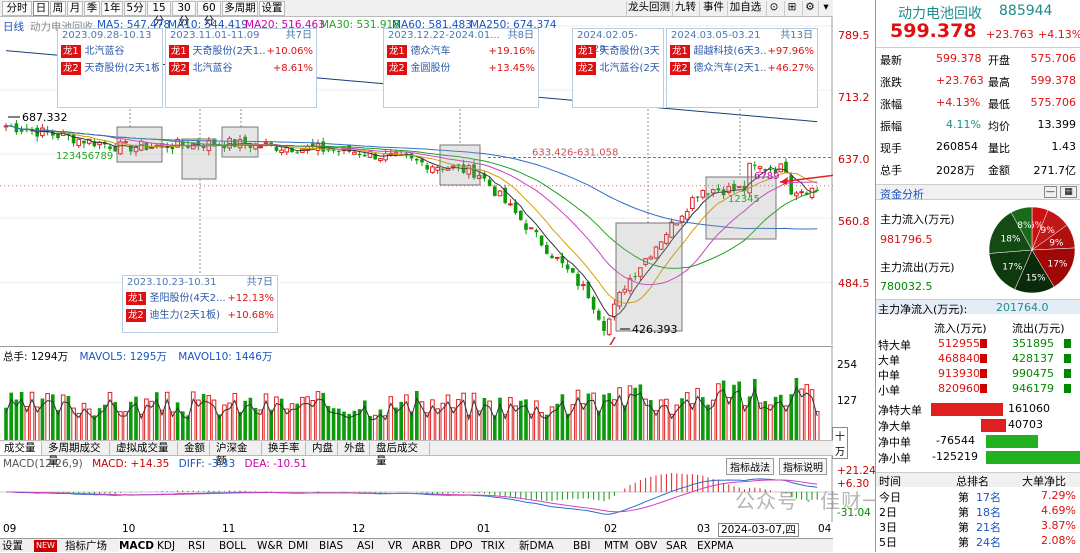 The width and height of the screenshot is (1080, 553). What do you see at coordinates (237, 454) in the screenshot?
I see `volume-subtab-4: 沪深金额` at bounding box center [237, 454].